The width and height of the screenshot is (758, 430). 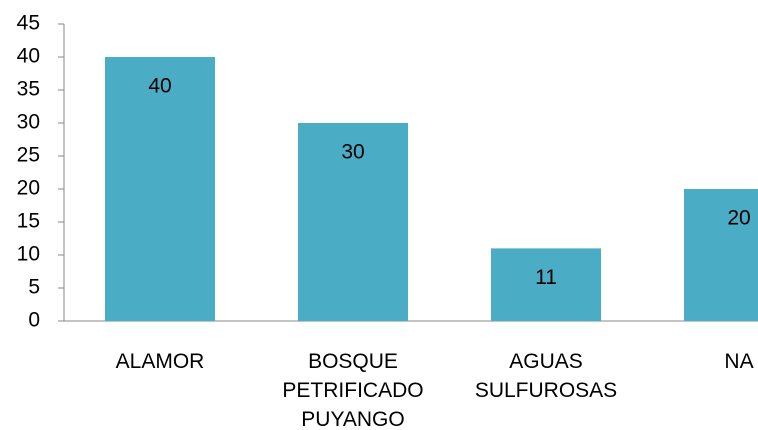 What do you see at coordinates (28, 254) in the screenshot?
I see `y-tick-label: 10` at bounding box center [28, 254].